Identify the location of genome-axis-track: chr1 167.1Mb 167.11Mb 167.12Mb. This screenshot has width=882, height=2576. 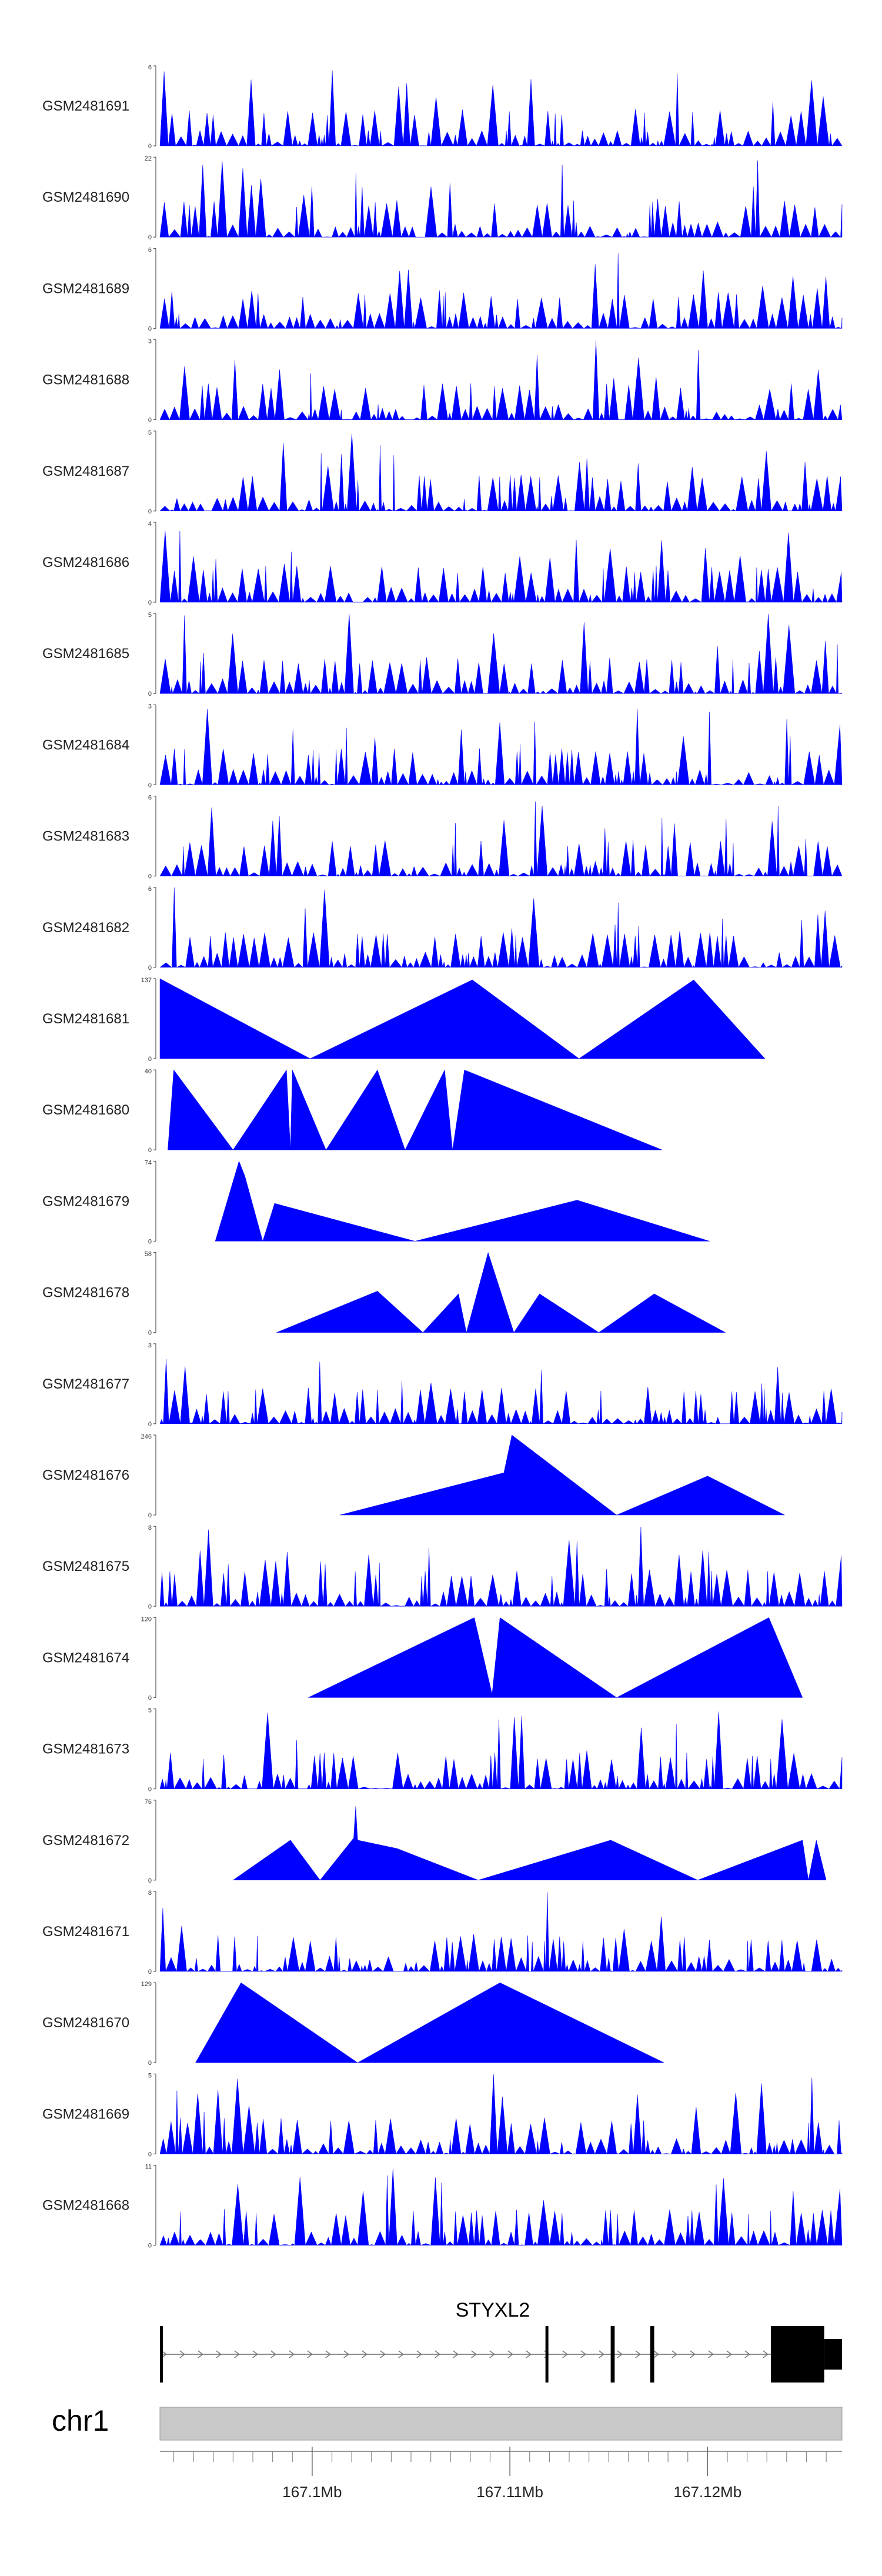
(447, 2452).